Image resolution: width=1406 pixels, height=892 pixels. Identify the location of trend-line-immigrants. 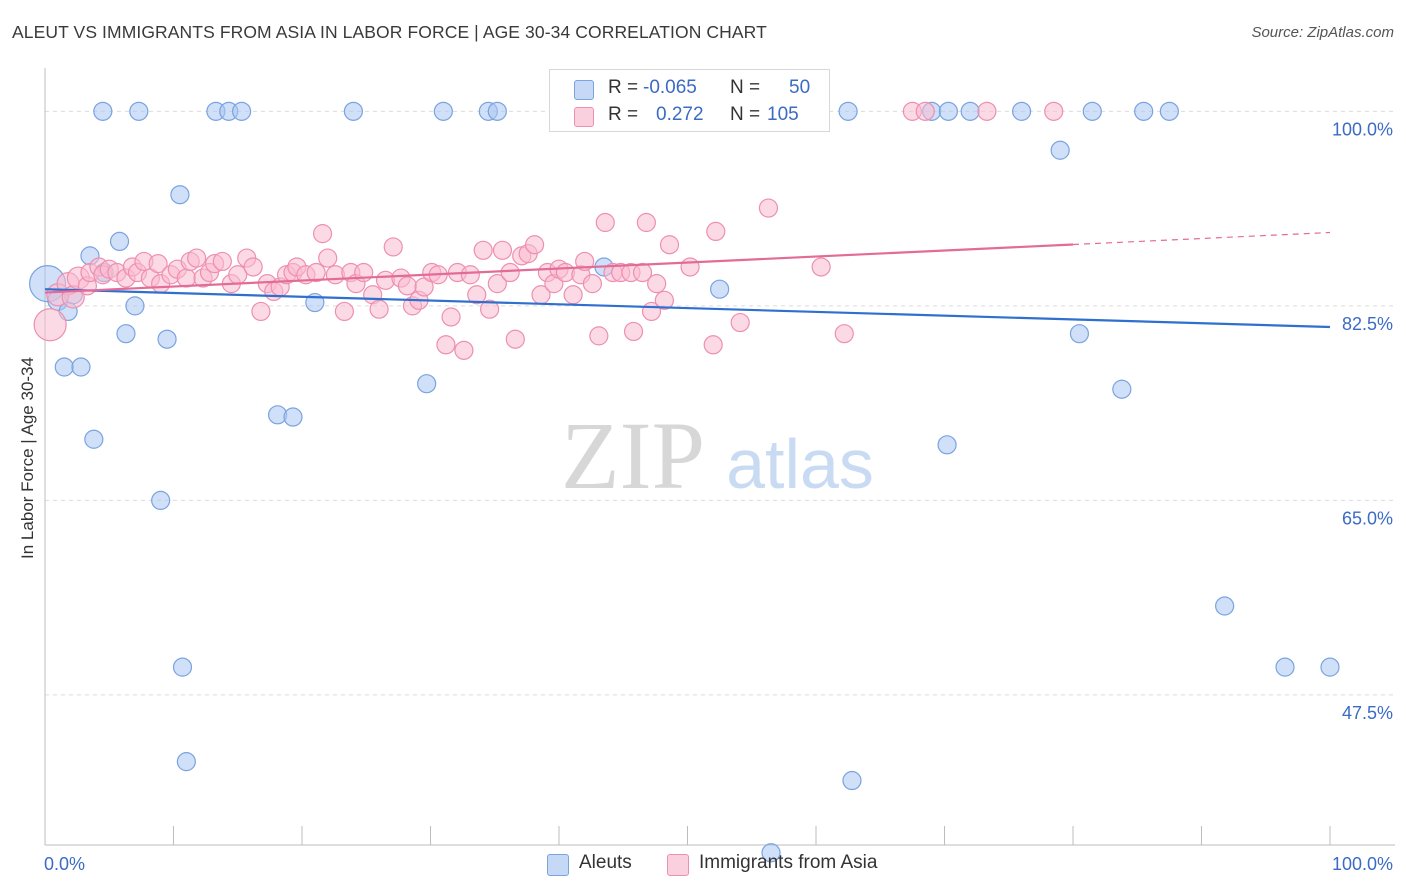
(559, 268).